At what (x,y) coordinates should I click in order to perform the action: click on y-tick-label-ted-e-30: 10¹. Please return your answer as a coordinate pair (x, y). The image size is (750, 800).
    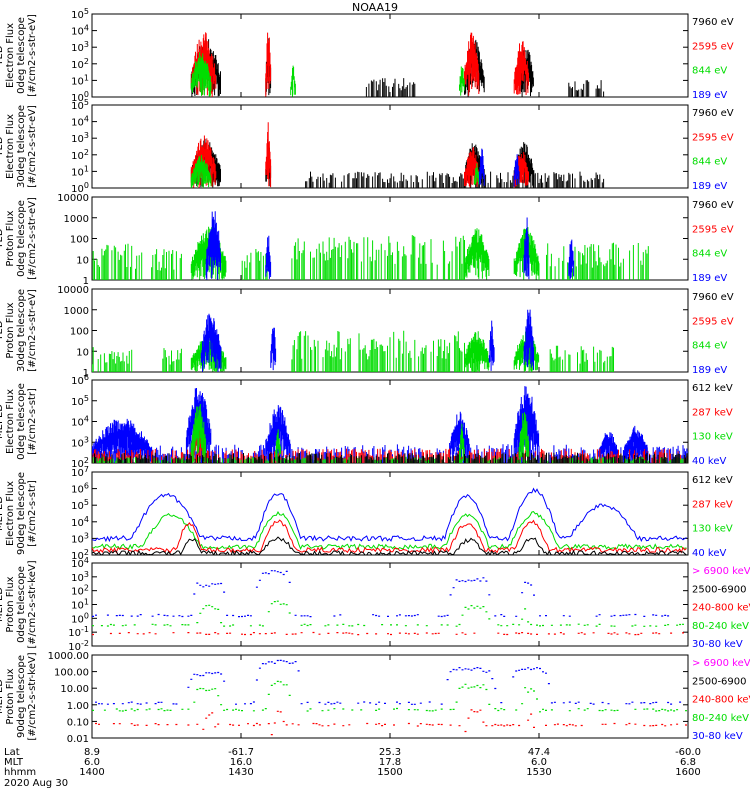
    Looking at the image, I should click on (80, 171).